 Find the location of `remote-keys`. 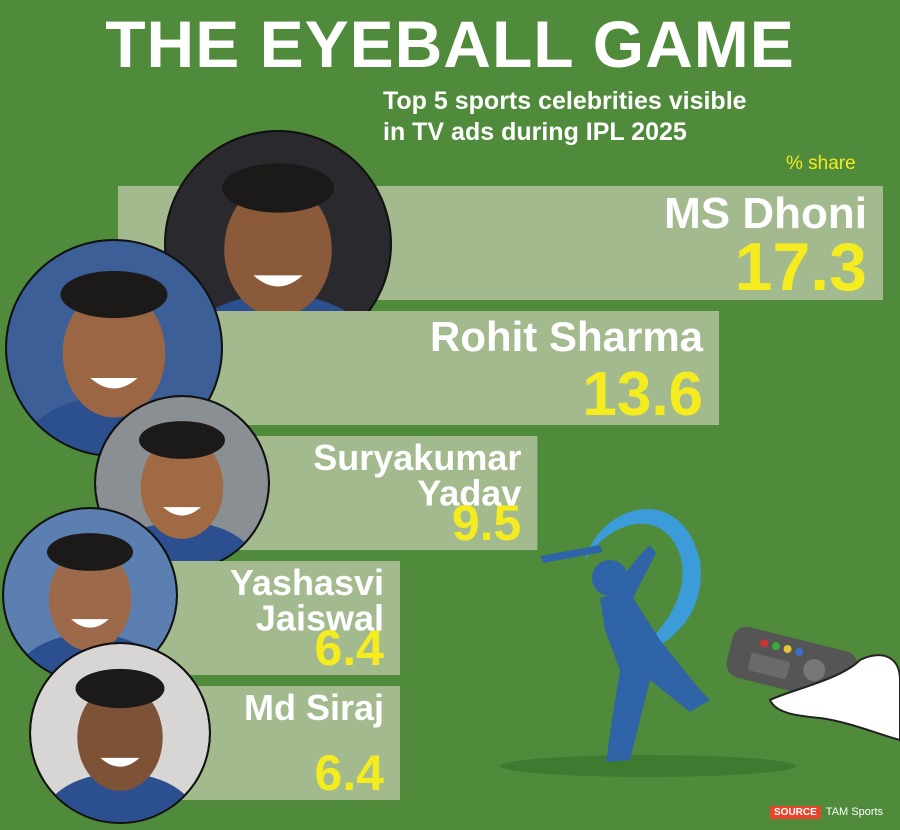

remote-keys is located at coordinates (768, 666).